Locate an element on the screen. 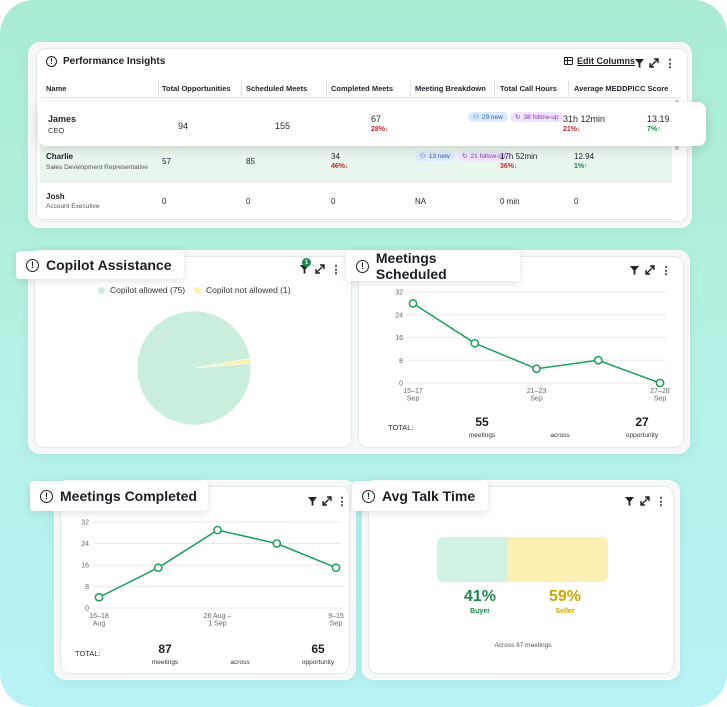 This screenshot has width=727, height=707. row-breakdown: ⚇ 29 new ↻ 38 follow-up is located at coordinates (516, 116).